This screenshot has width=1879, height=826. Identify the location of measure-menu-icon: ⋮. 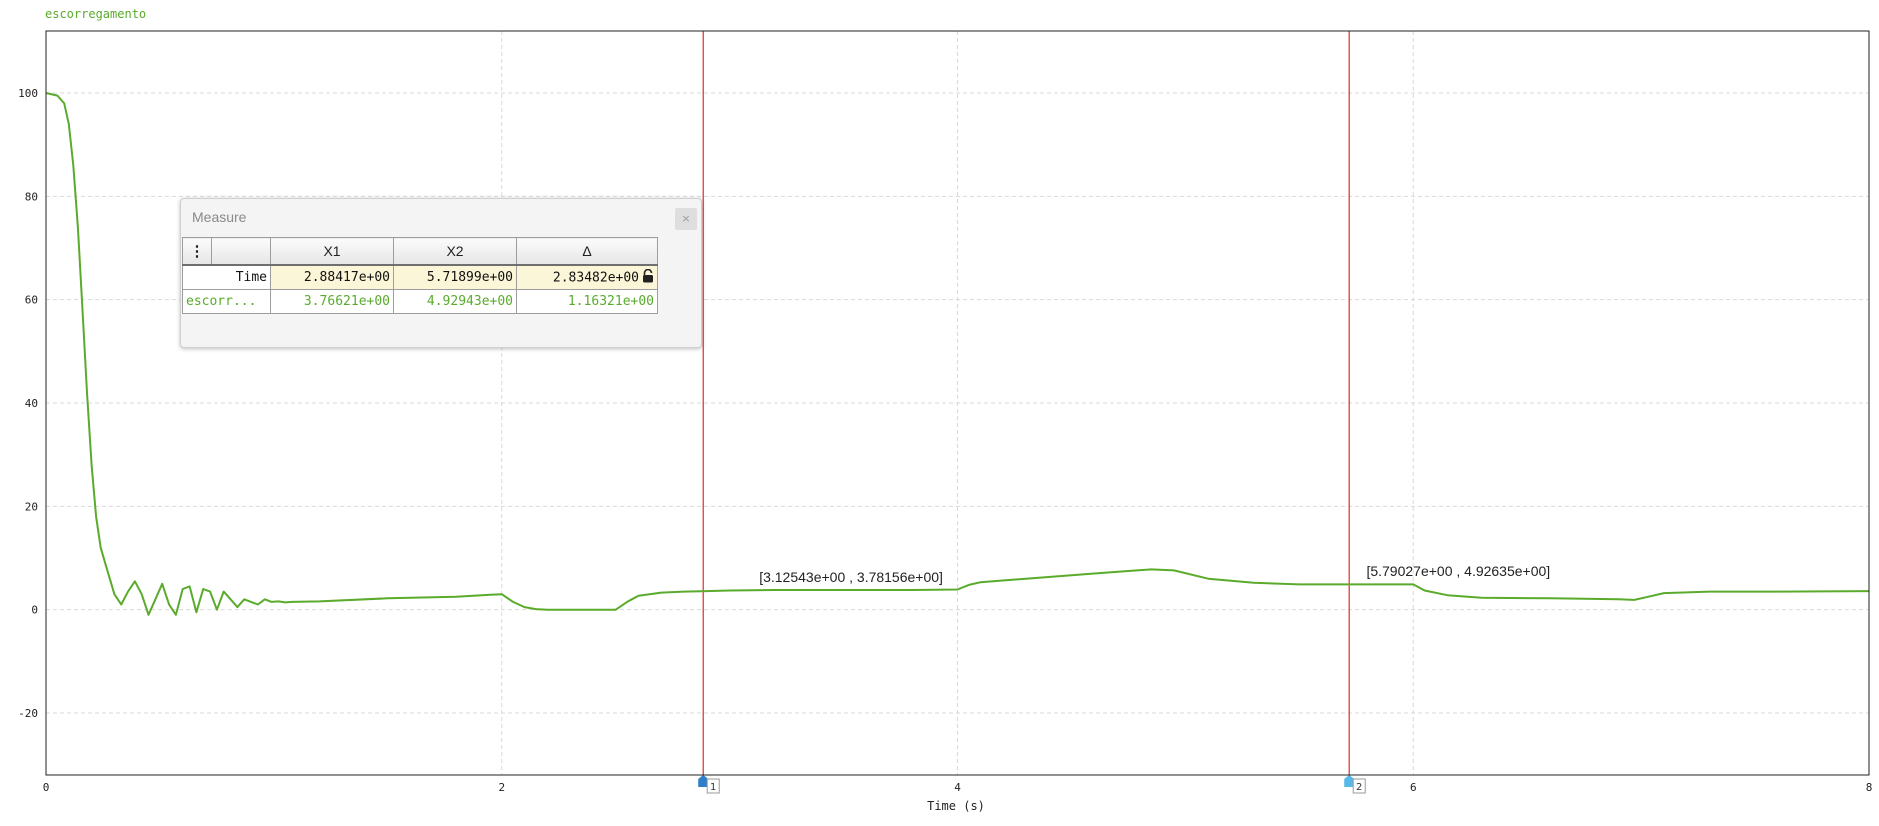
(197, 251).